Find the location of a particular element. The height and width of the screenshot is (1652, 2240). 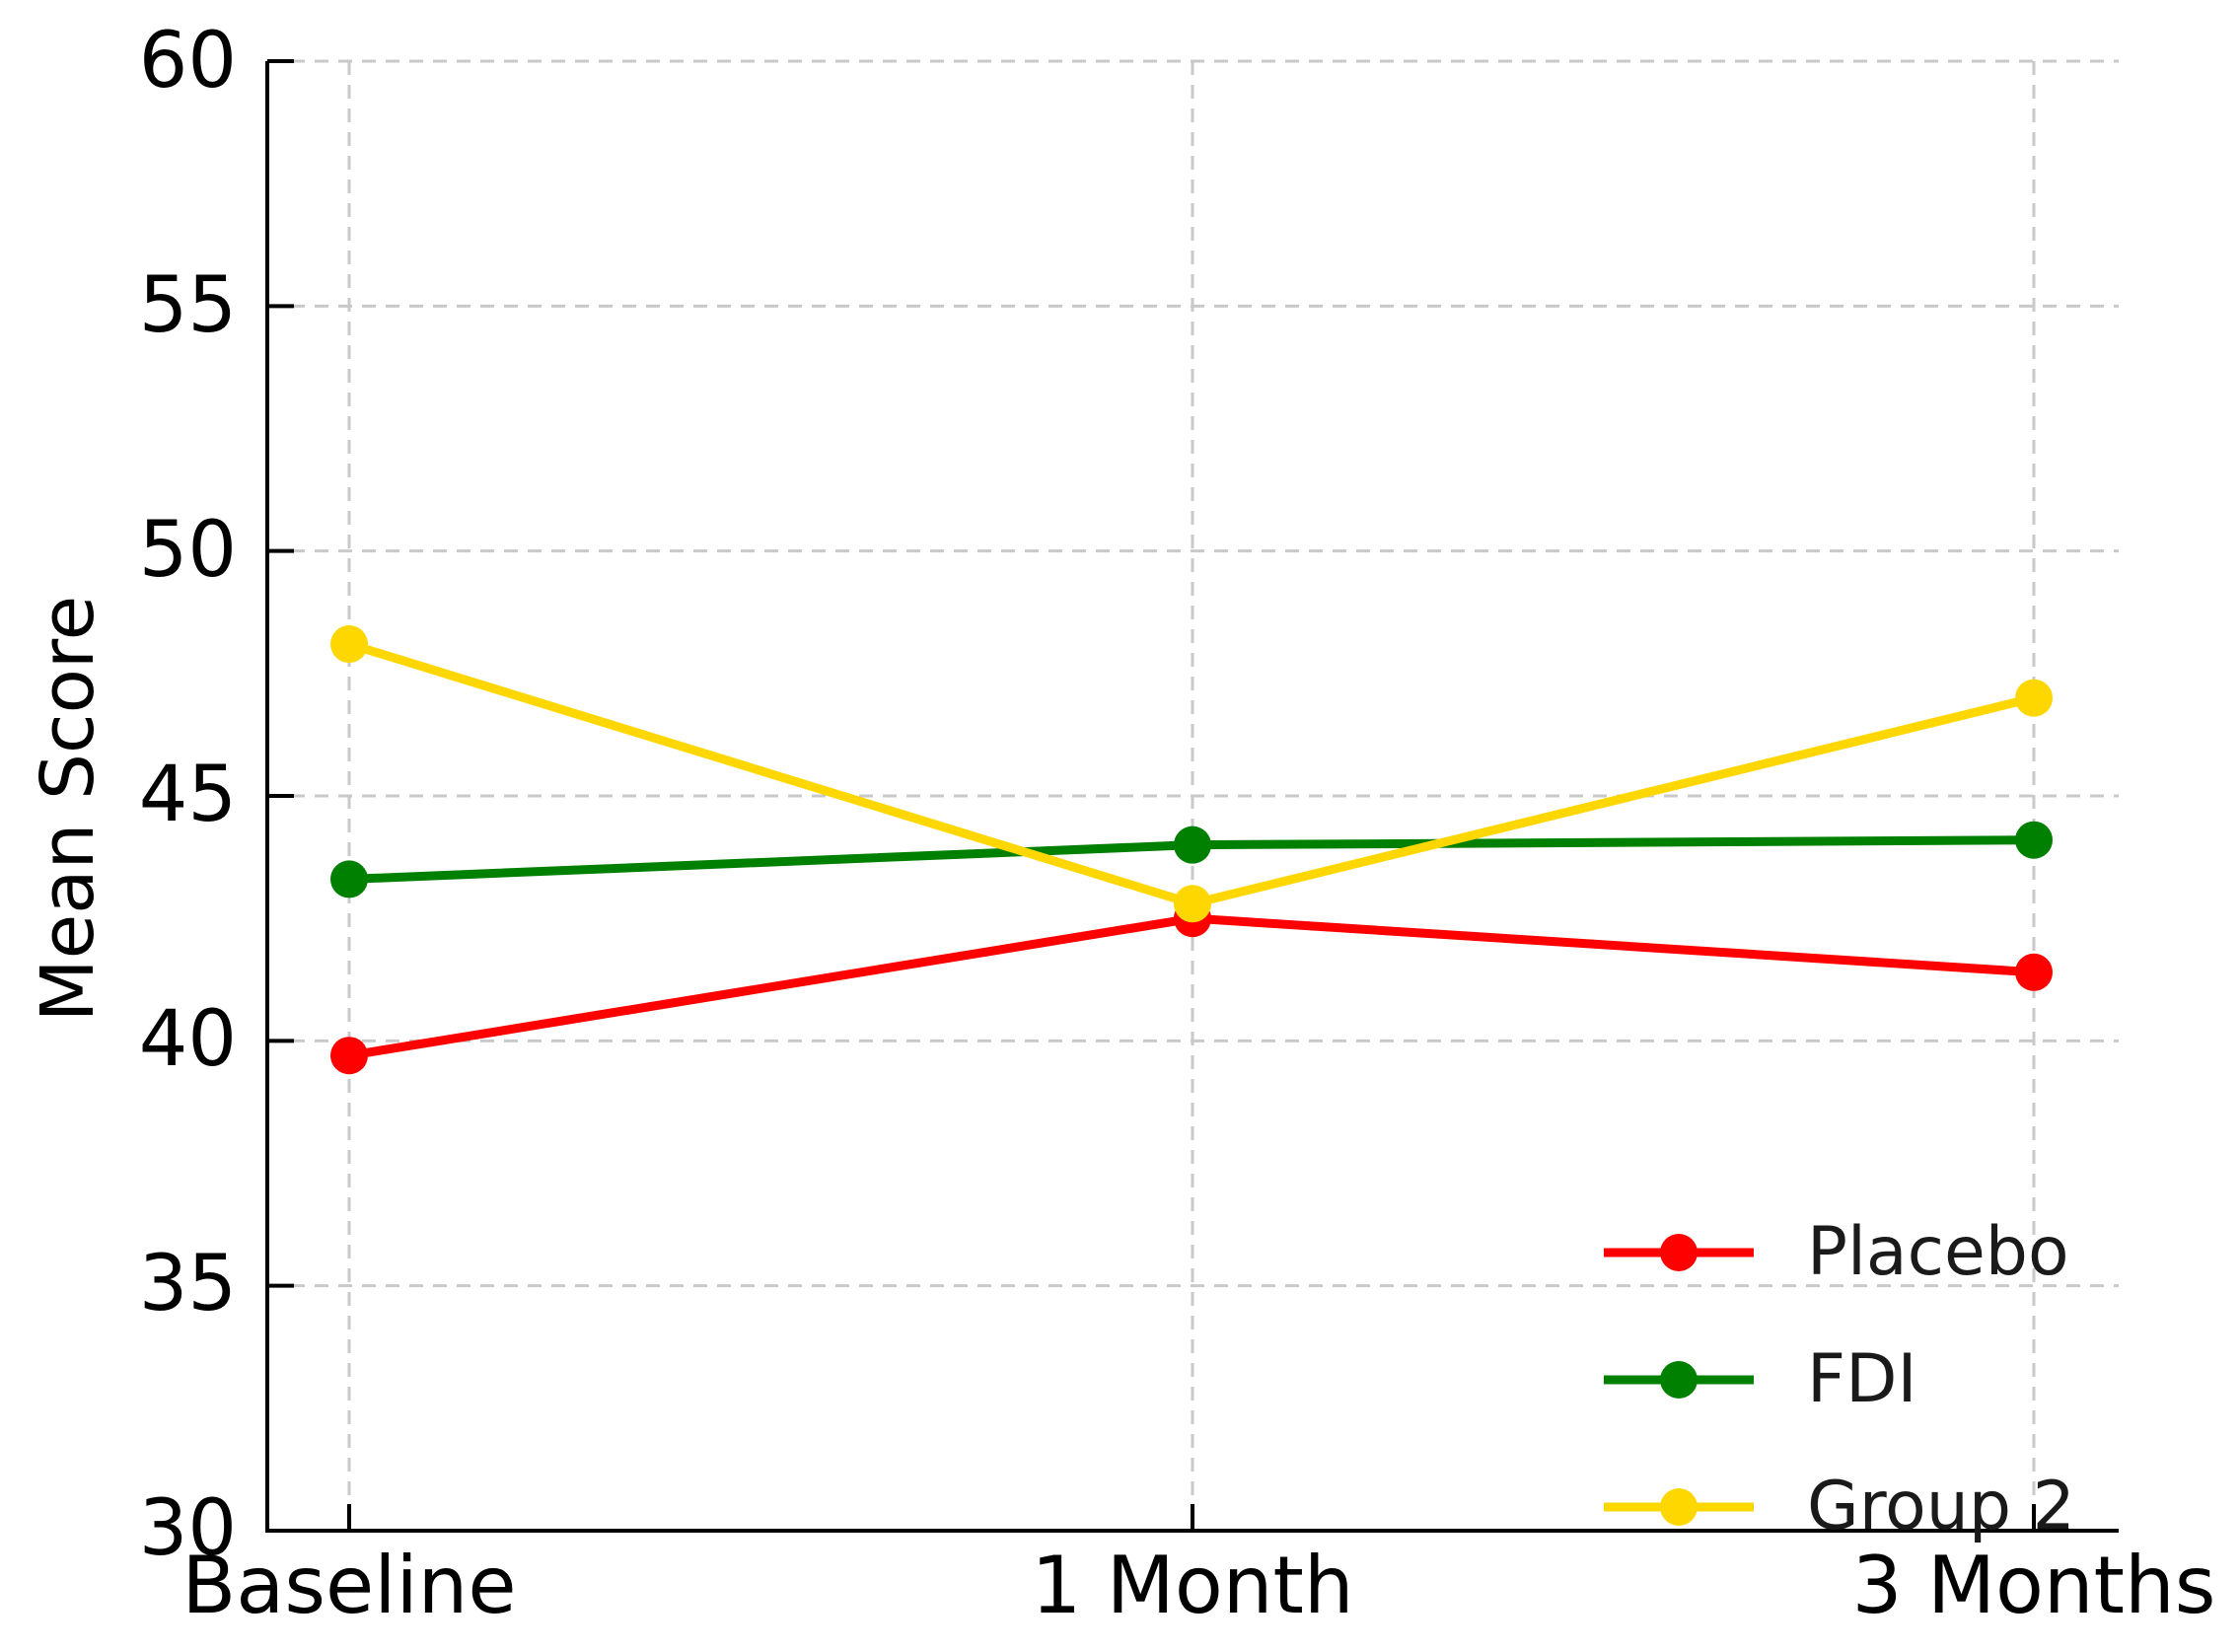

legend-item-fdi: FDI is located at coordinates (1837, 1379).